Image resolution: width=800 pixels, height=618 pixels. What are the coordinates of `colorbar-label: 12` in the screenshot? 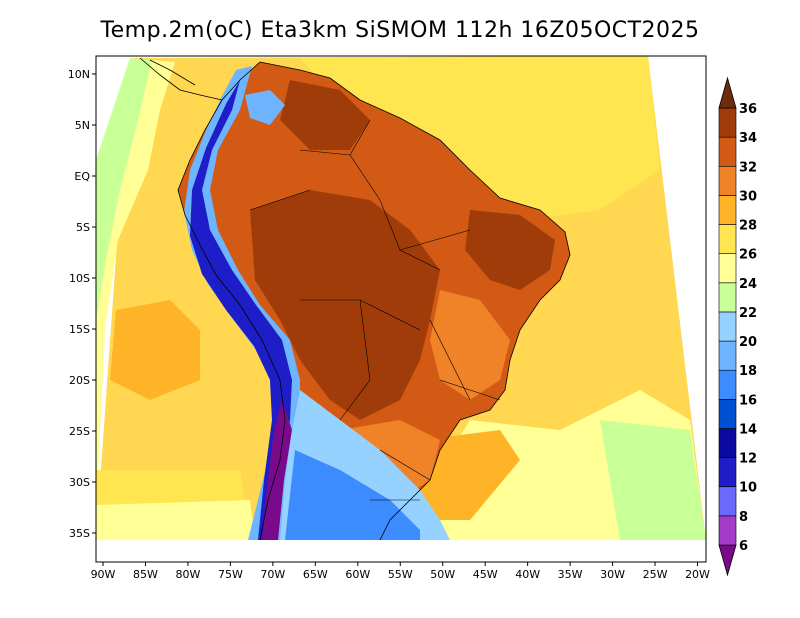 It's located at (748, 459).